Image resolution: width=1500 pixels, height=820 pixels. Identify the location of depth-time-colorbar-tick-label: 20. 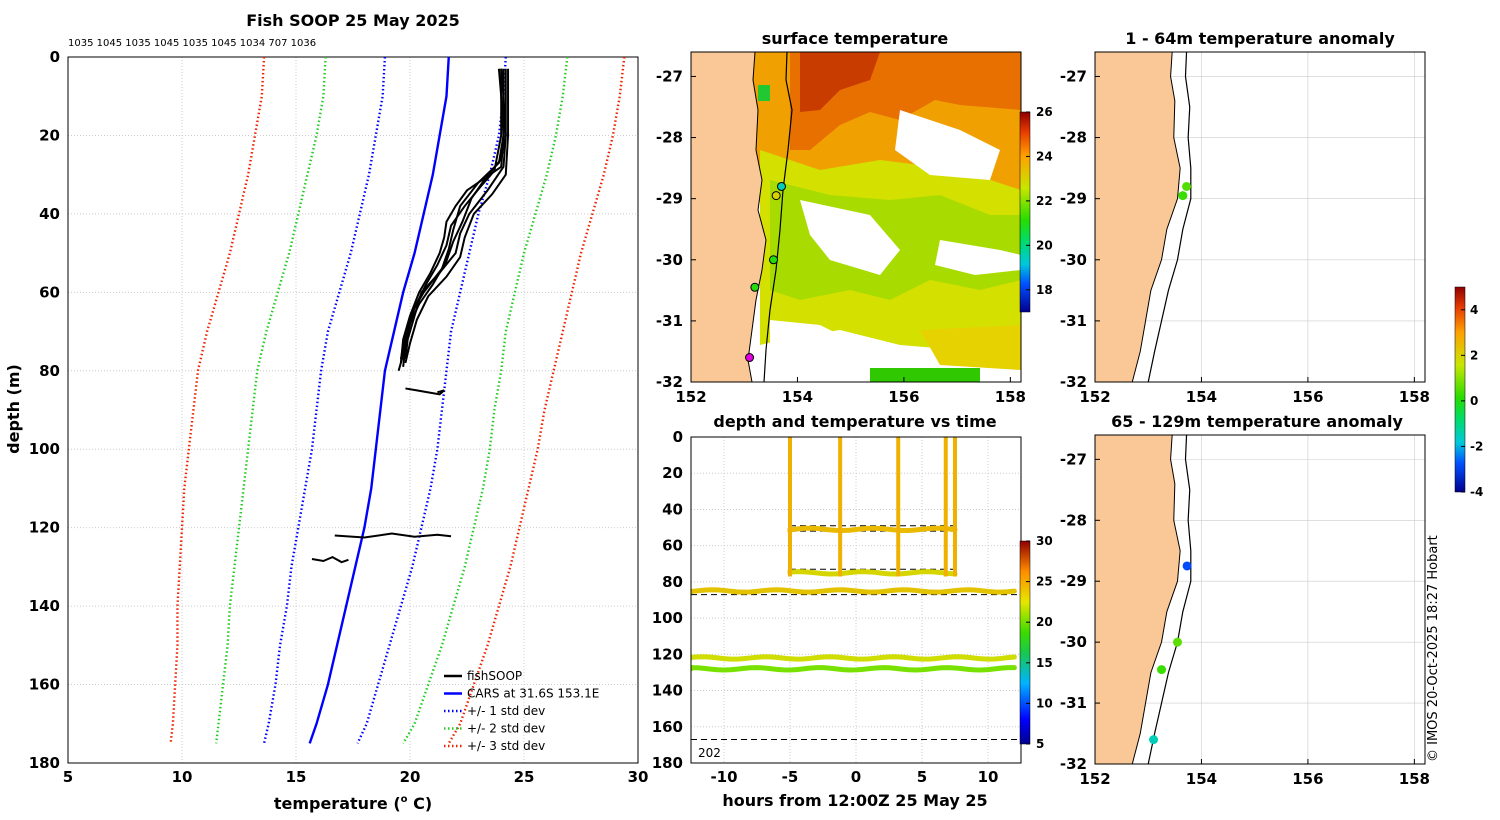
(1044, 622).